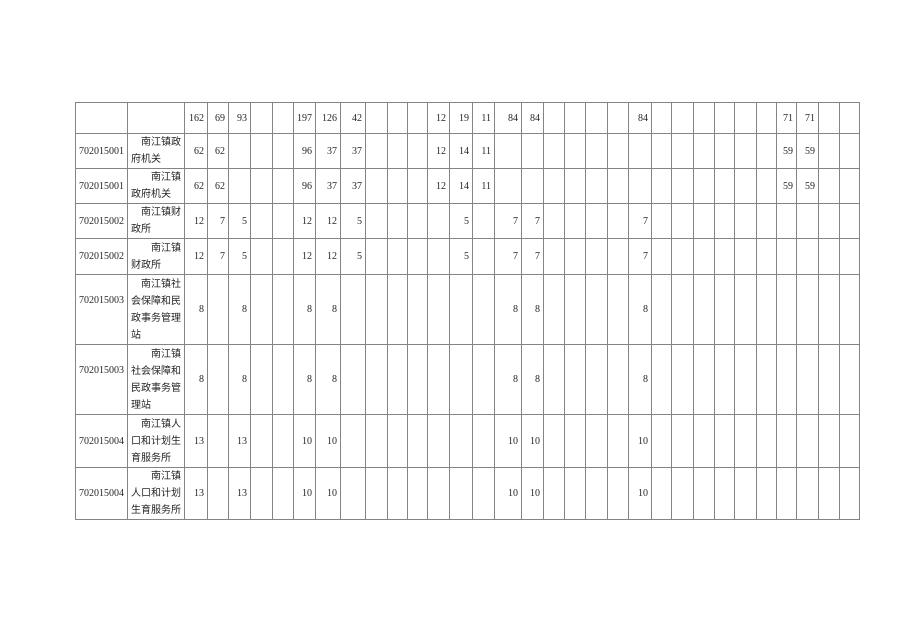  I want to click on value-cell: 42, so click(353, 118).